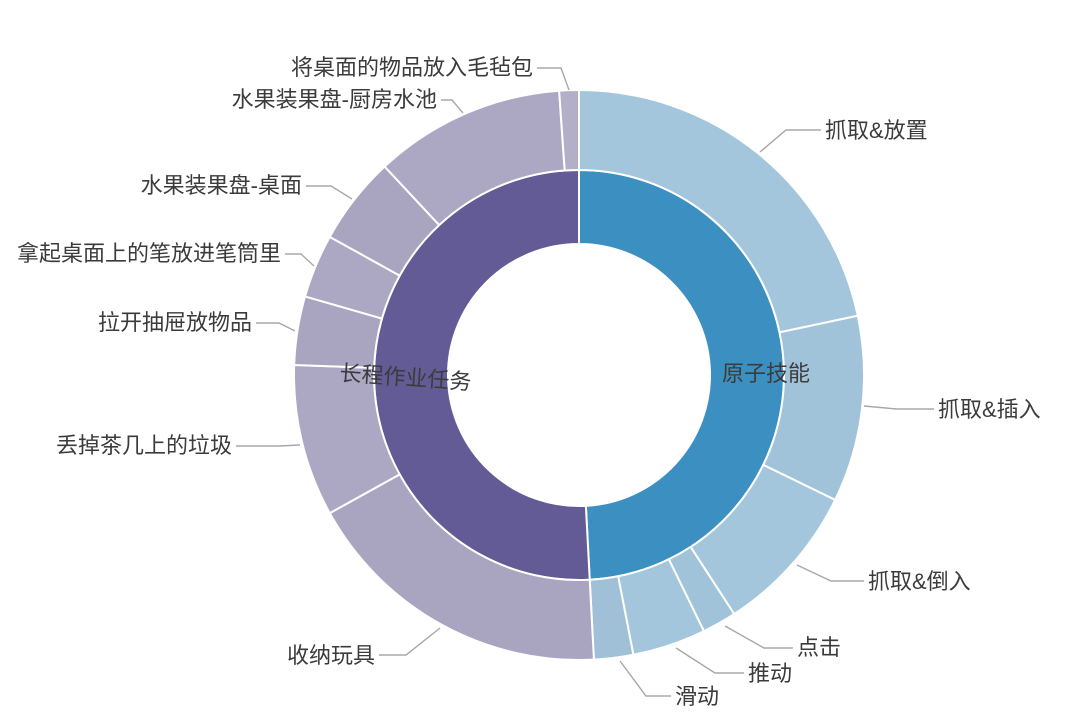 The width and height of the screenshot is (1080, 720). What do you see at coordinates (149, 253) in the screenshot?
I see `segment-callout-label: 拿起桌面上的笔放进笔筒里` at bounding box center [149, 253].